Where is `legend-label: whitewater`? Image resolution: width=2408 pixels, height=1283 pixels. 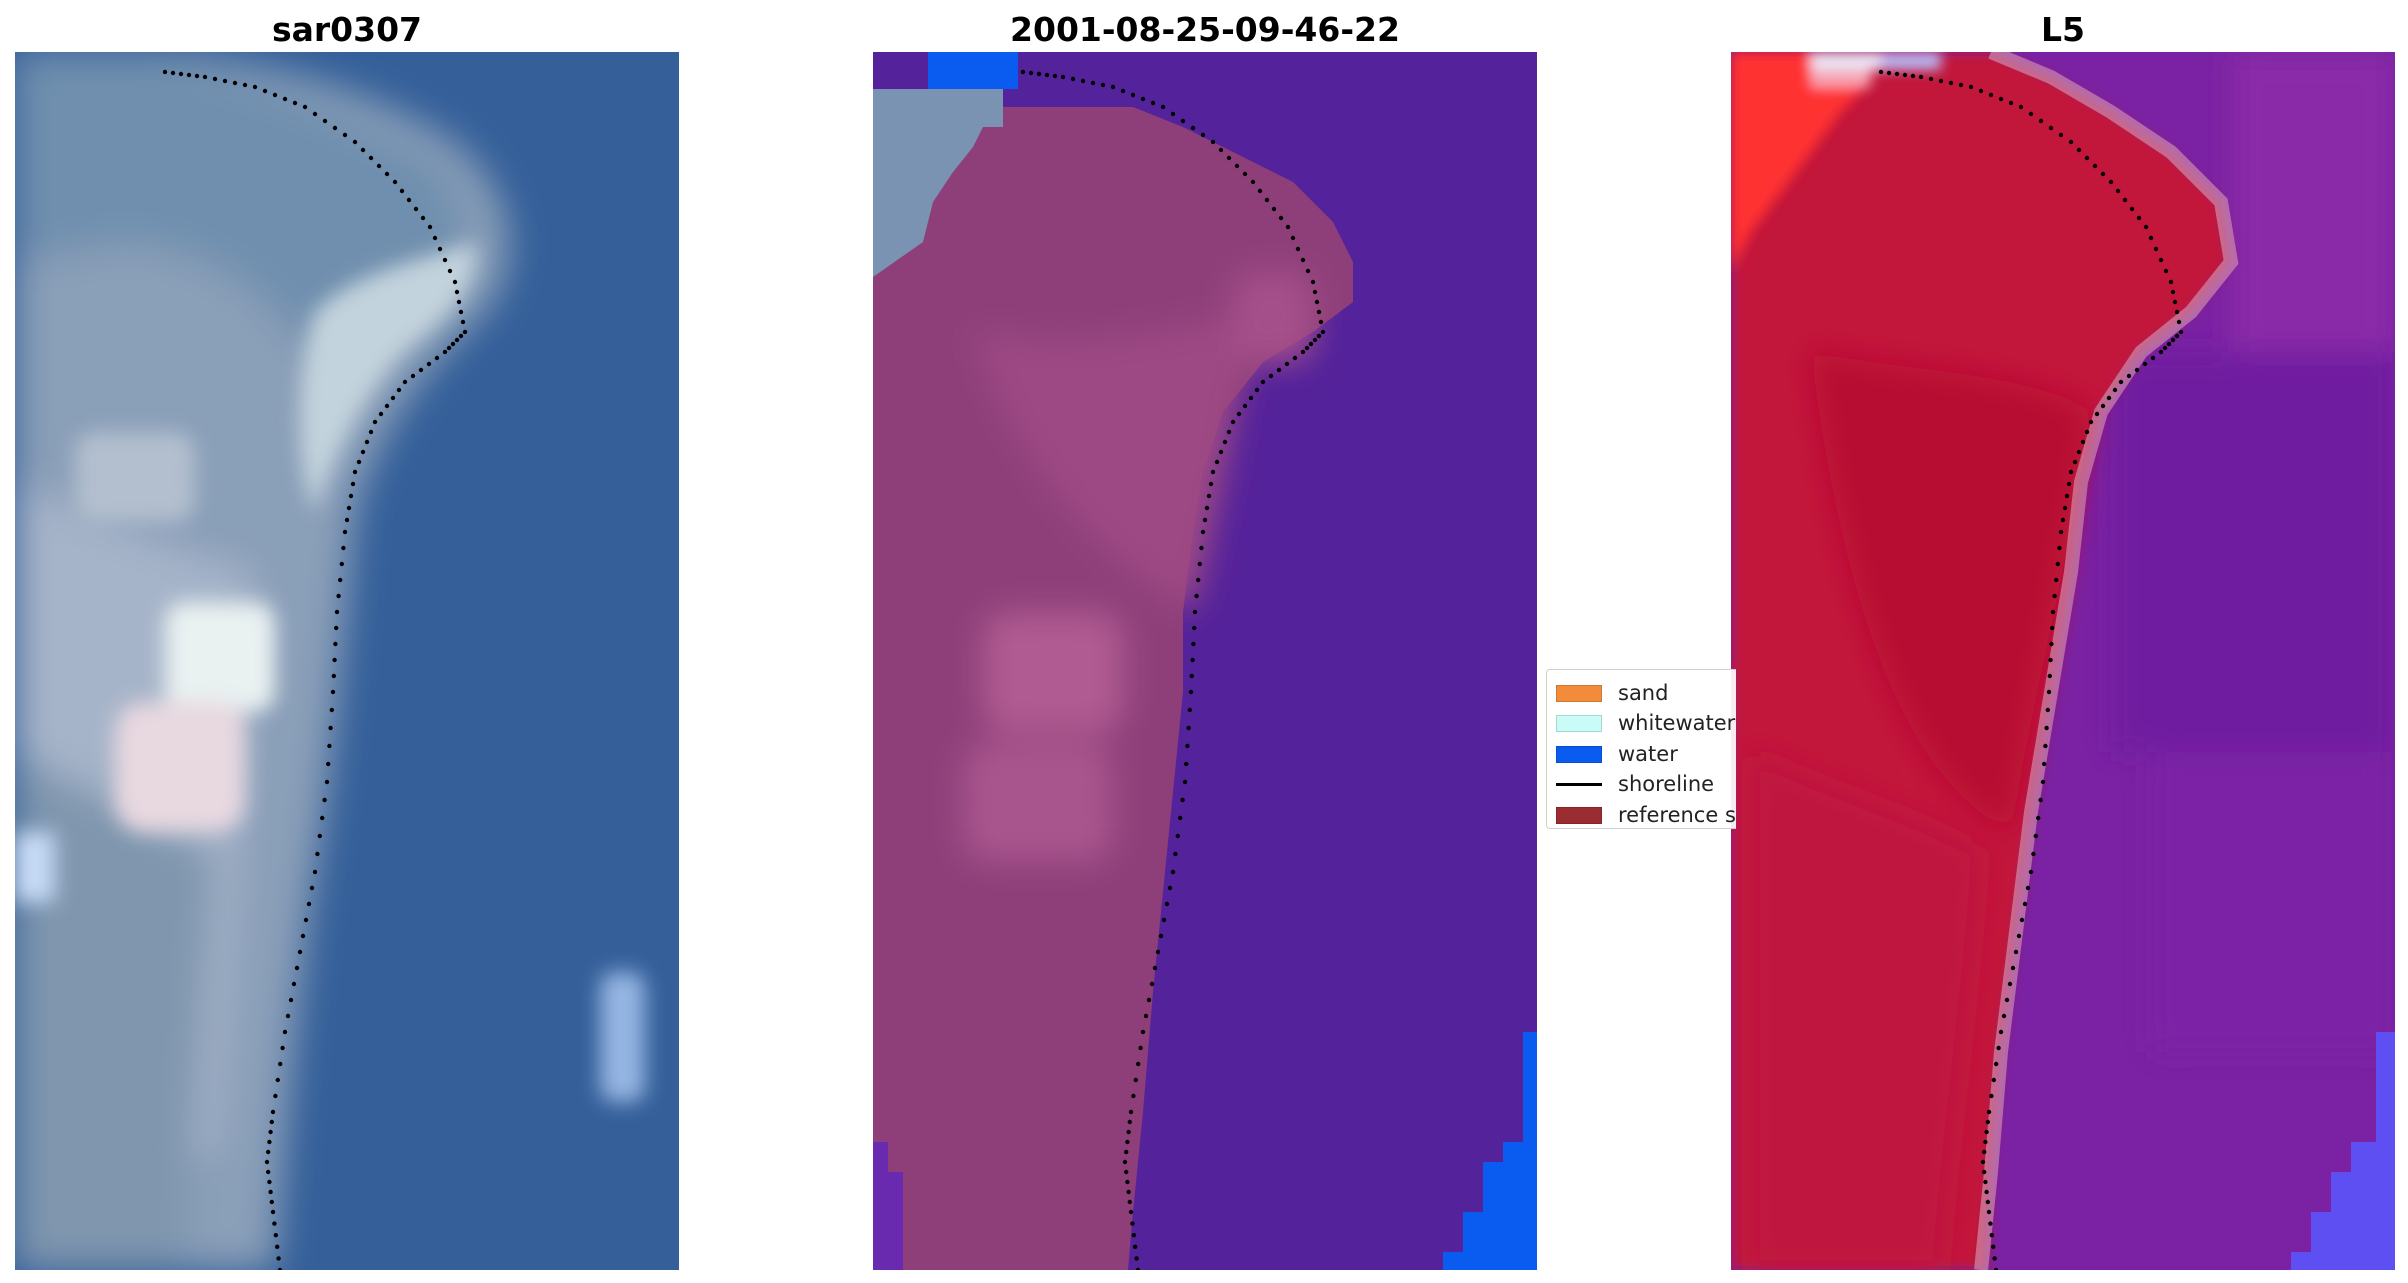 legend-label: whitewater is located at coordinates (1677, 723).